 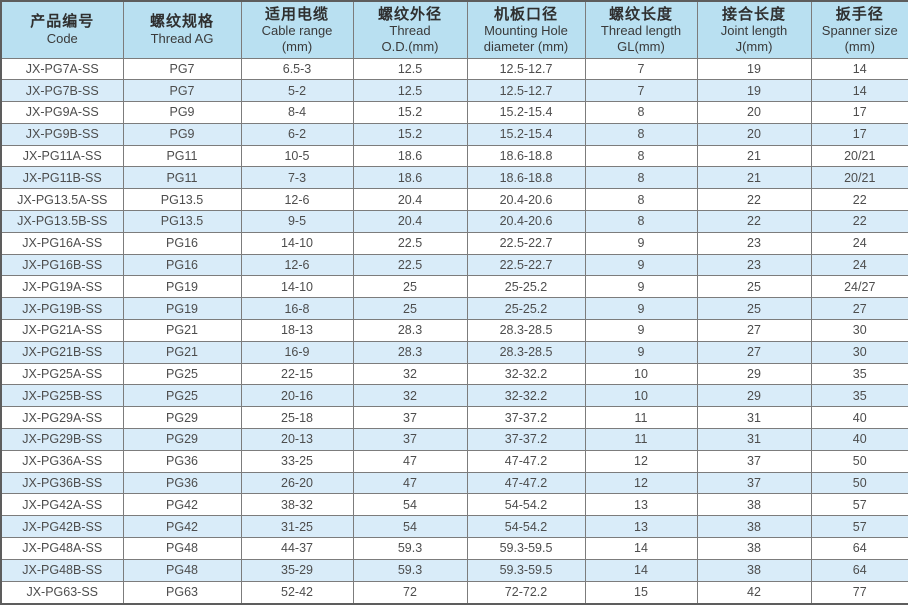 I want to click on table-cell: JX-PG19A-SS, so click(x=62, y=287).